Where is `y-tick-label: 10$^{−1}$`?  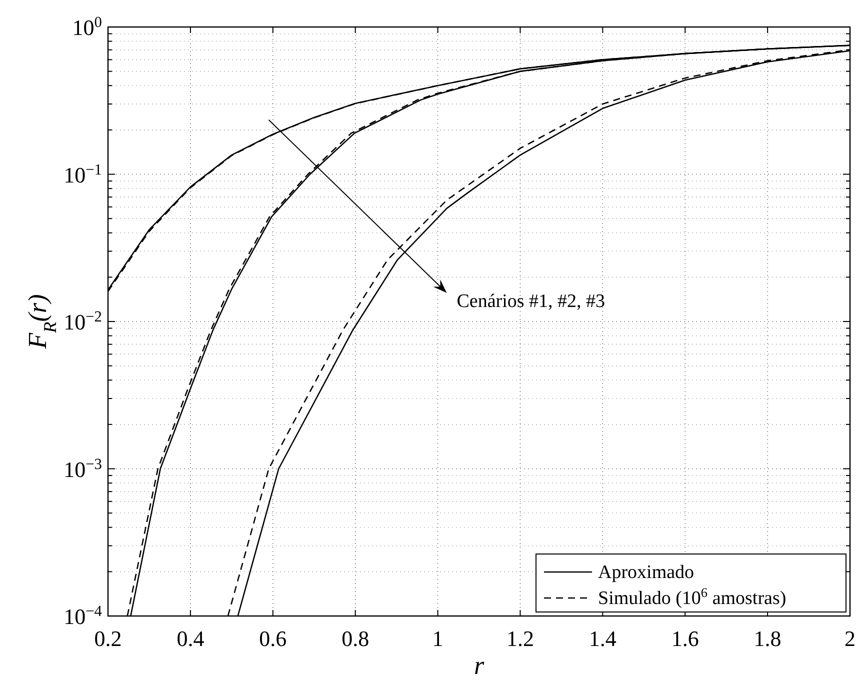
y-tick-label: 10$^{−1}$ is located at coordinates (83, 174).